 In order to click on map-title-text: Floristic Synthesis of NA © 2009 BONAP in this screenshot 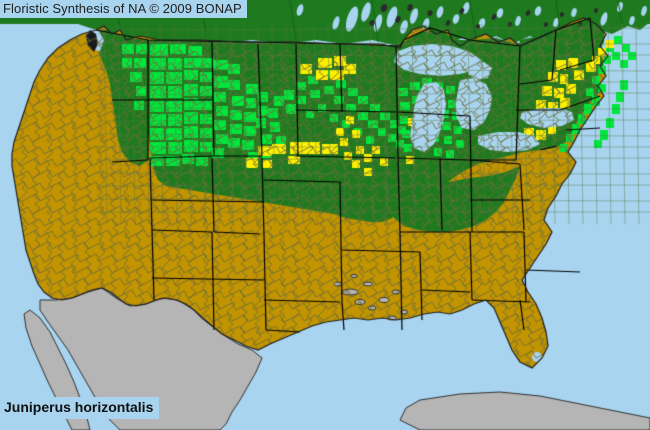, I will do `click(122, 8)`.